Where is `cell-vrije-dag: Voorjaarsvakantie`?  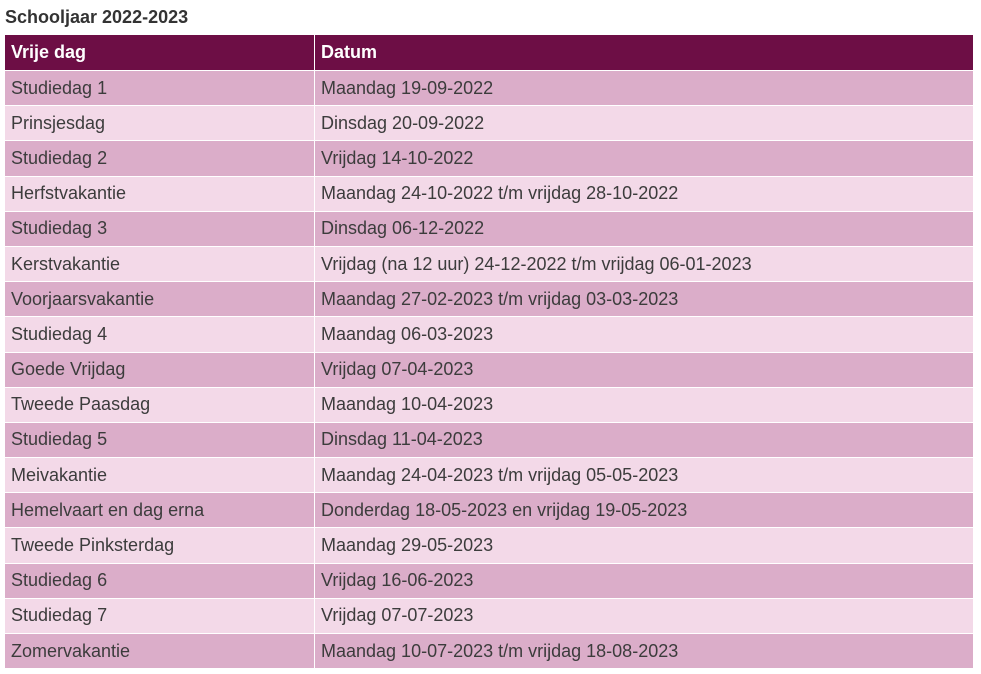
cell-vrije-dag: Voorjaarsvakantie is located at coordinates (159, 299).